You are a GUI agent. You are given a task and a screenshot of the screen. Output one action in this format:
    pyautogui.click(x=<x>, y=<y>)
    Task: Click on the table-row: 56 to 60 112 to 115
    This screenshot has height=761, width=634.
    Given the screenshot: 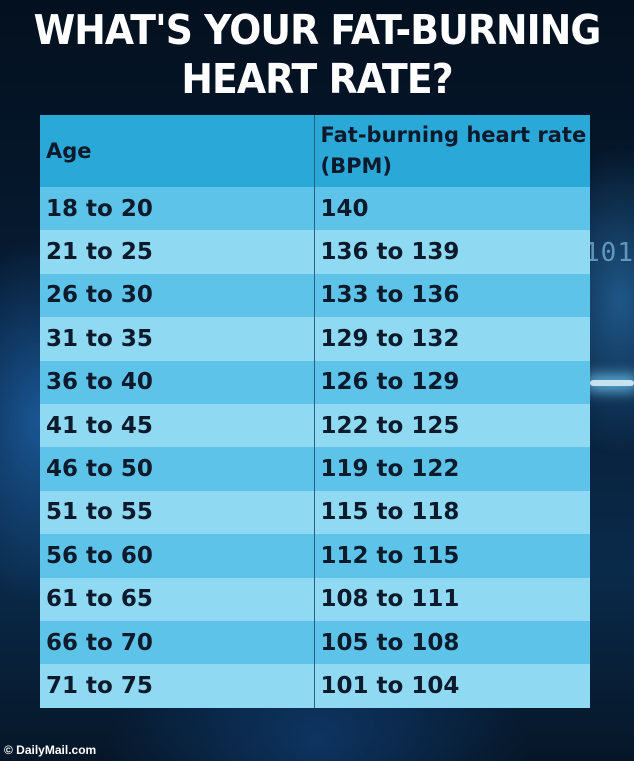 What is the action you would take?
    pyautogui.click(x=315, y=556)
    